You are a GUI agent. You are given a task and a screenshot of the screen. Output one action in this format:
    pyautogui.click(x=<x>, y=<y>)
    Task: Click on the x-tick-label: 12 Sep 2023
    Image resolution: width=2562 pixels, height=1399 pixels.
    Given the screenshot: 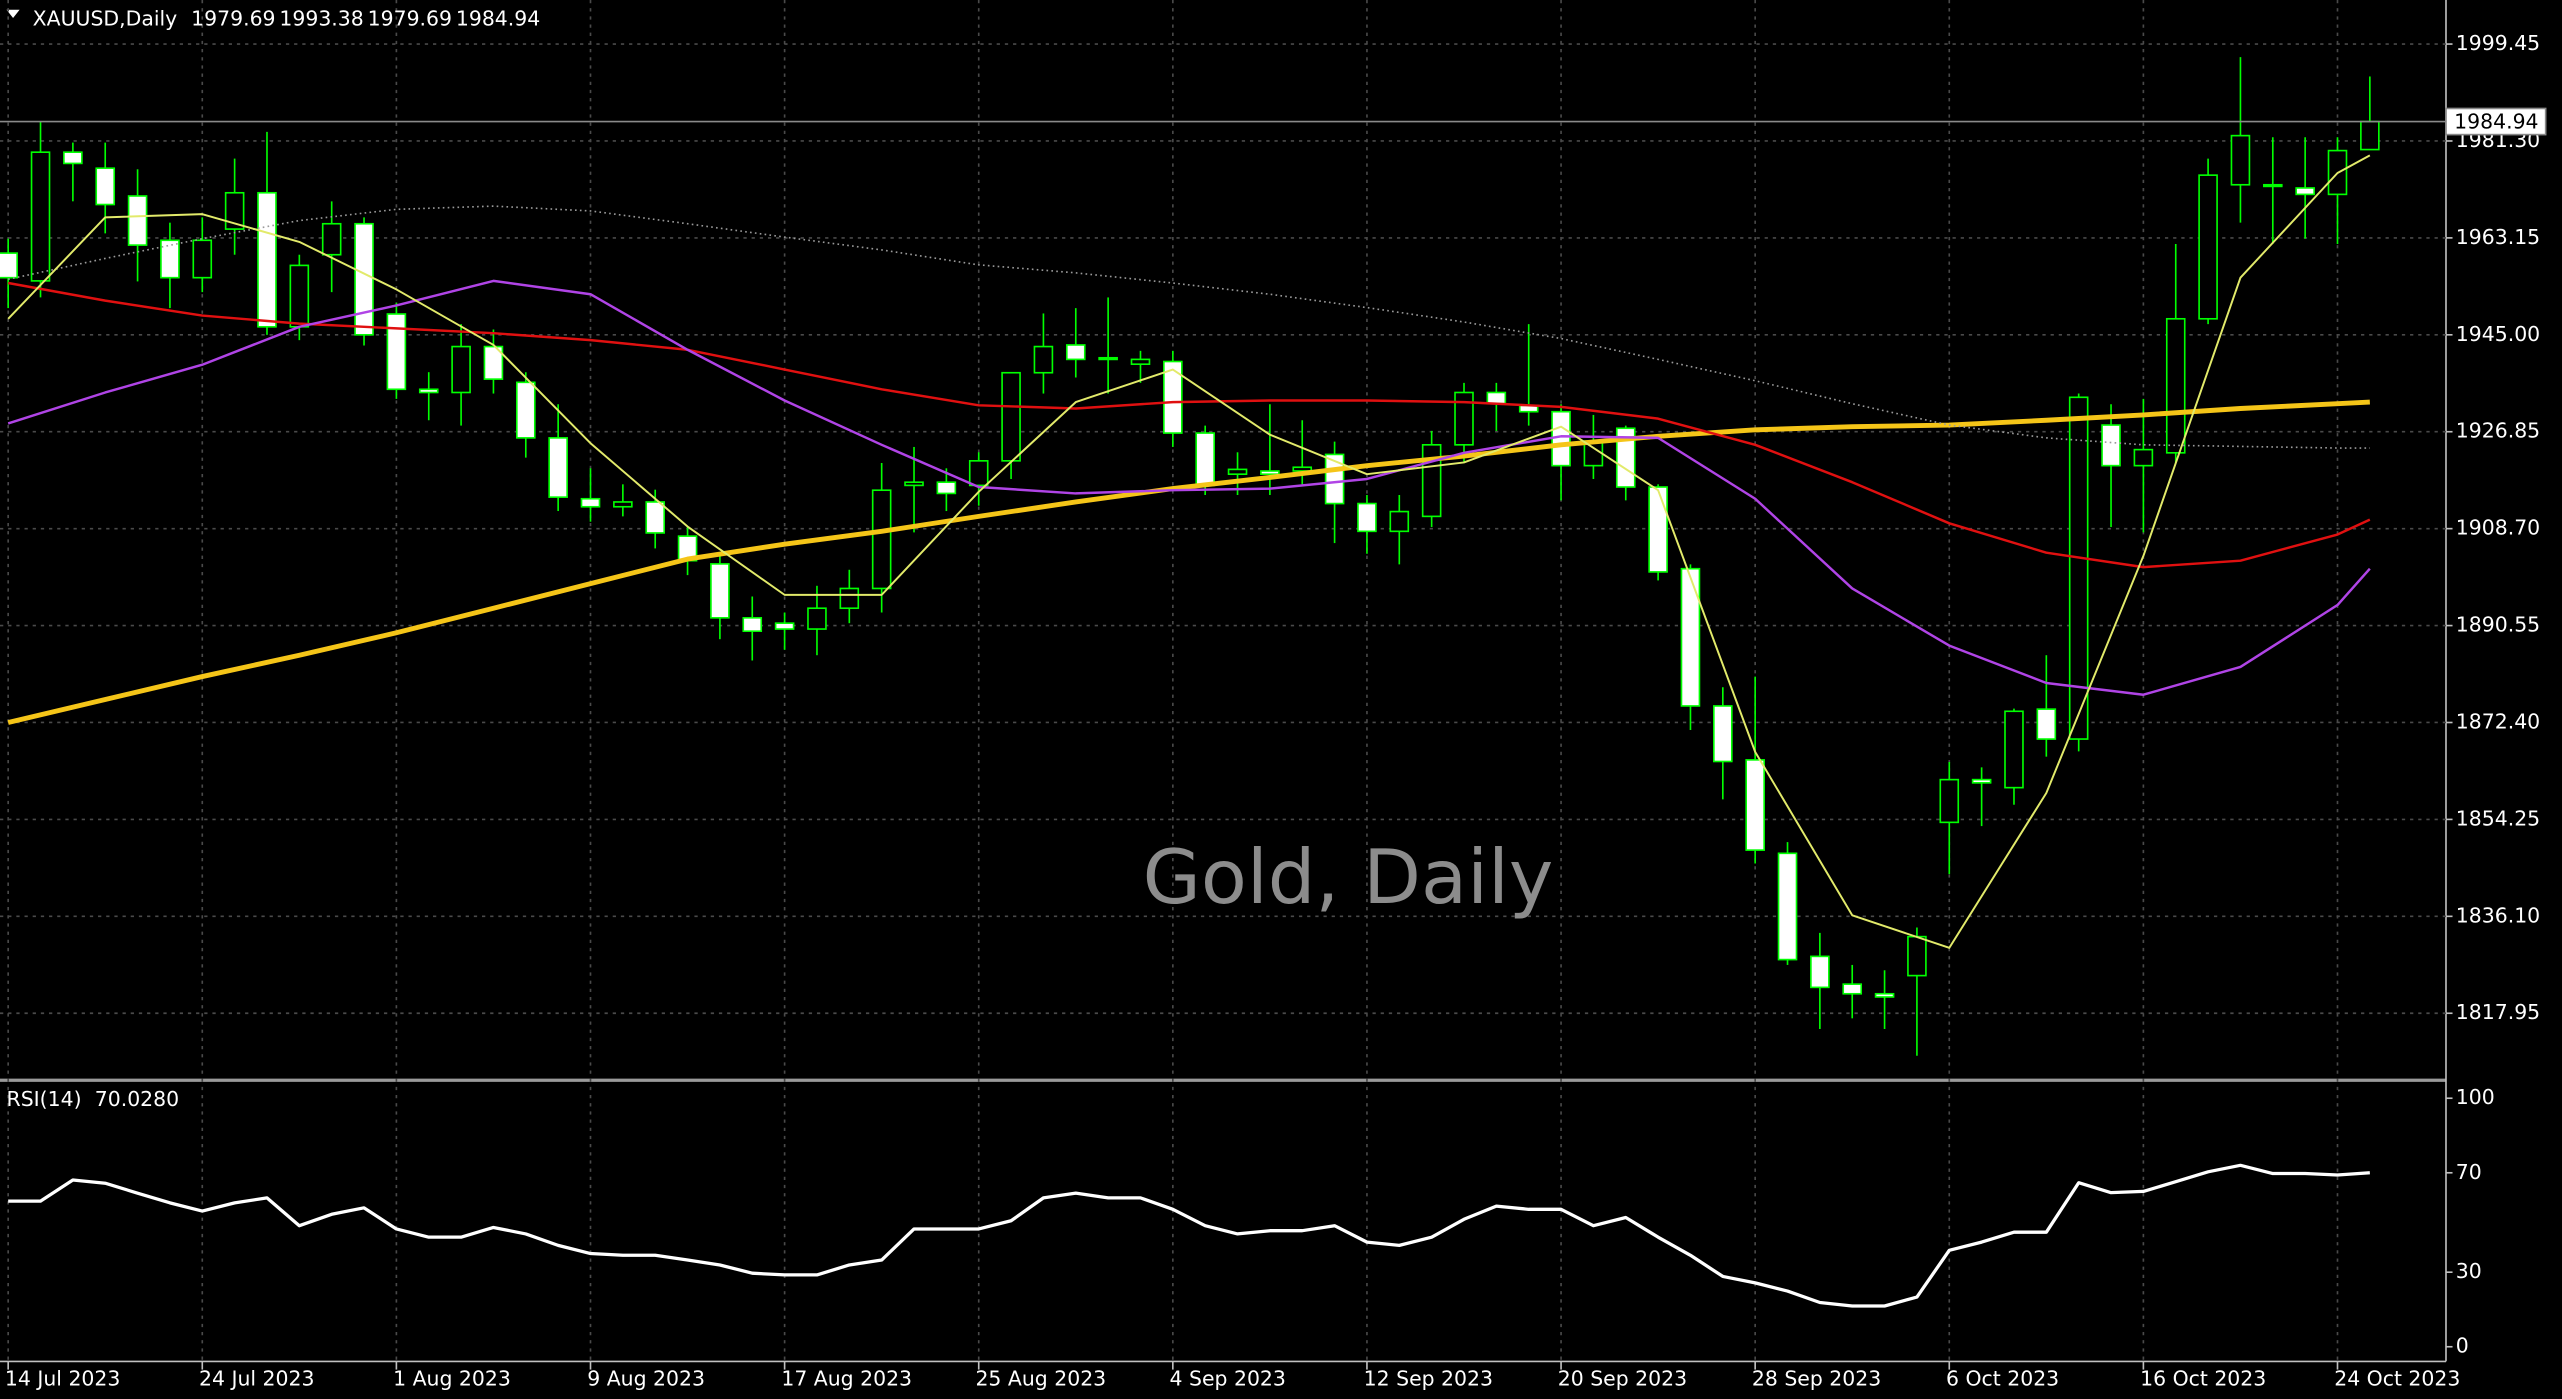 What is the action you would take?
    pyautogui.click(x=1428, y=1378)
    